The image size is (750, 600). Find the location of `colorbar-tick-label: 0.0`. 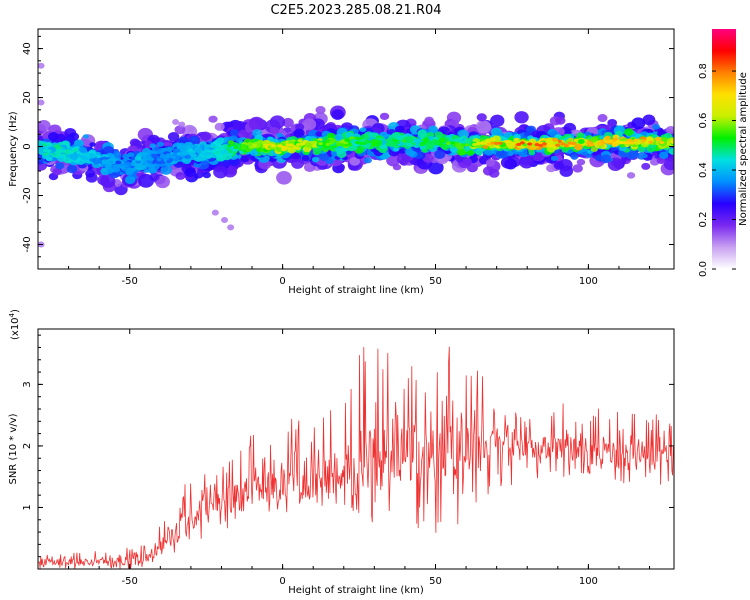

colorbar-tick-label: 0.0 is located at coordinates (703, 269).